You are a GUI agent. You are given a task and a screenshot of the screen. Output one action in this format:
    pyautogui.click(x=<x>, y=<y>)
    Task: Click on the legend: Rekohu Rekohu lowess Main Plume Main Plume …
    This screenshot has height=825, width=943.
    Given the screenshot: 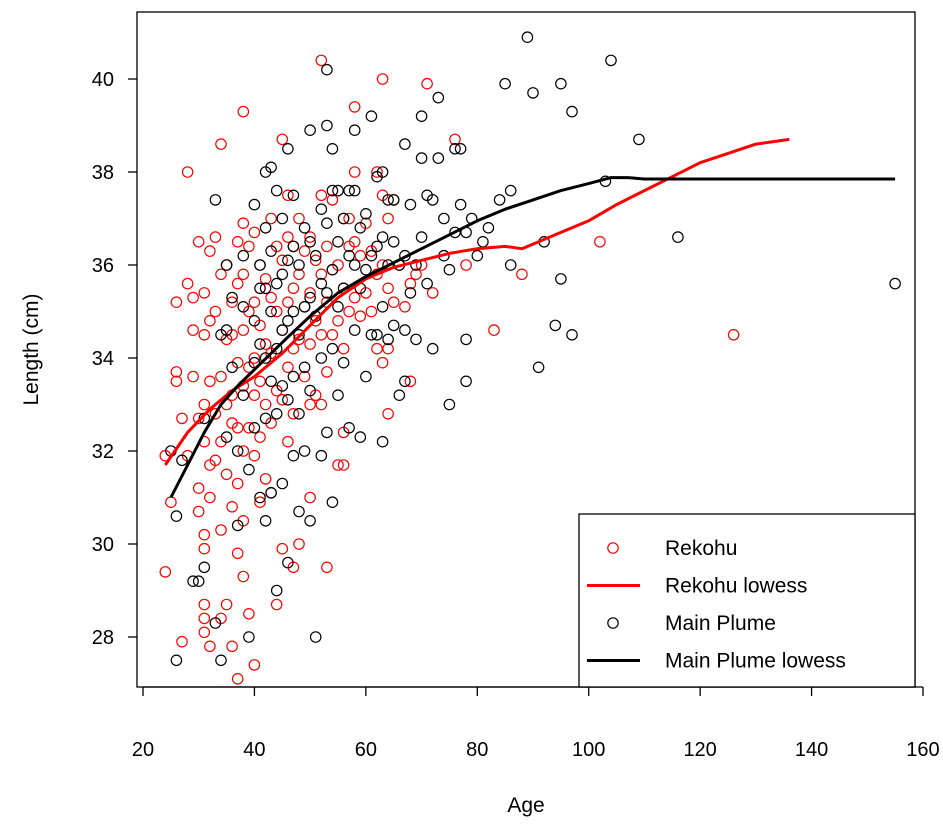 What is the action you would take?
    pyautogui.click(x=747, y=600)
    